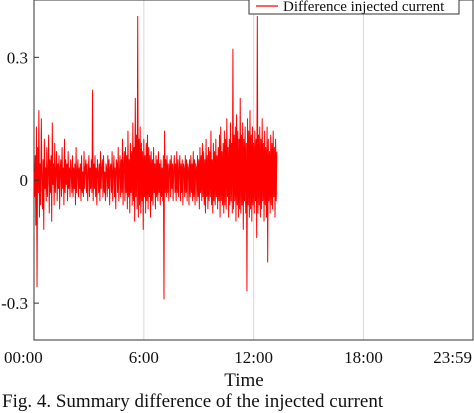 The height and width of the screenshot is (413, 474). I want to click on legend-box, so click(354, 7).